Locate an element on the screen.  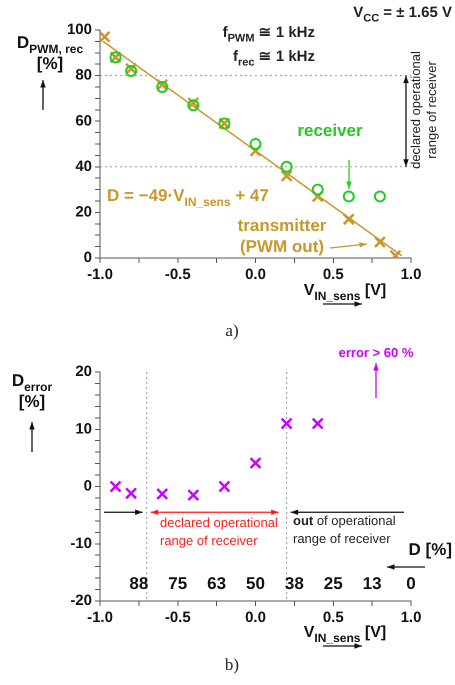
series-label: receiver is located at coordinates (330, 130).